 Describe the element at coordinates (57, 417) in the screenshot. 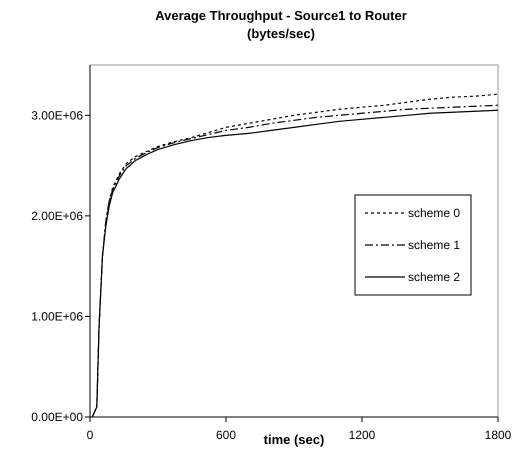

I see `y-tick-label: 0.00E+00` at that location.